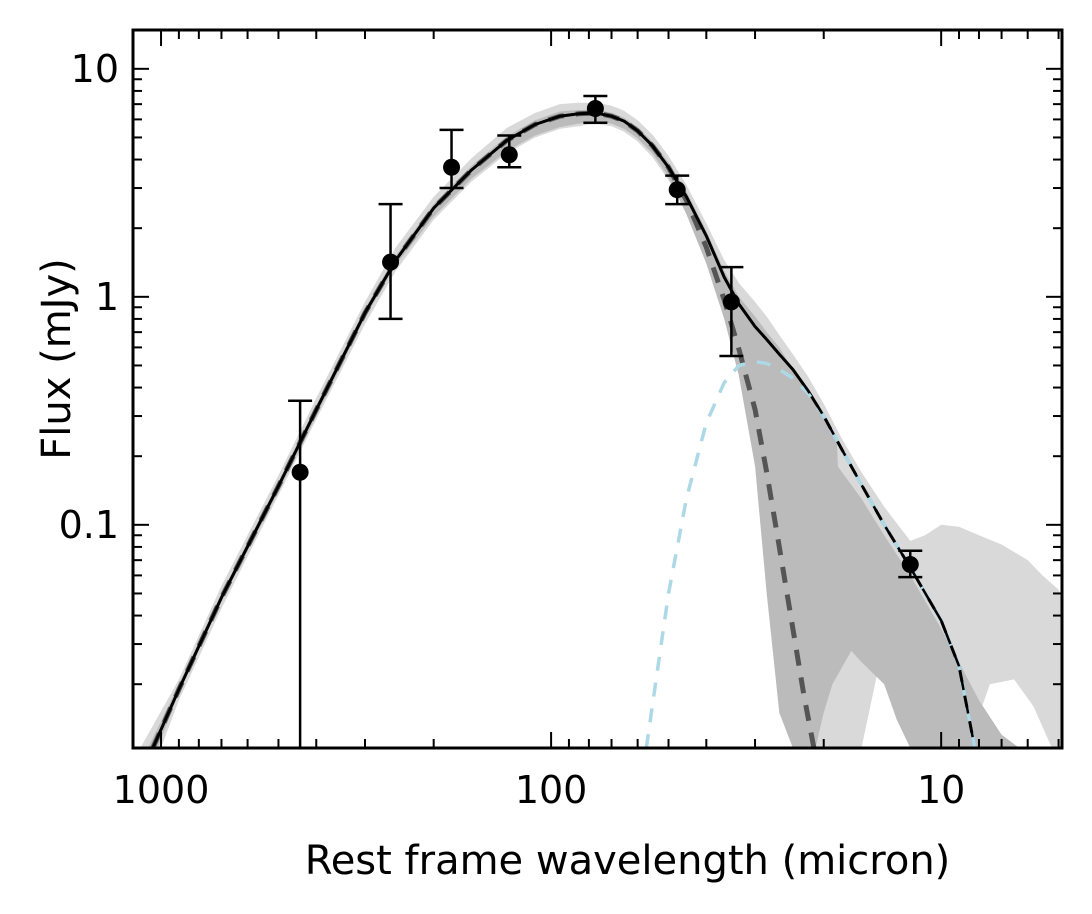  What do you see at coordinates (107, 297) in the screenshot?
I see `y-tick-label: 1` at bounding box center [107, 297].